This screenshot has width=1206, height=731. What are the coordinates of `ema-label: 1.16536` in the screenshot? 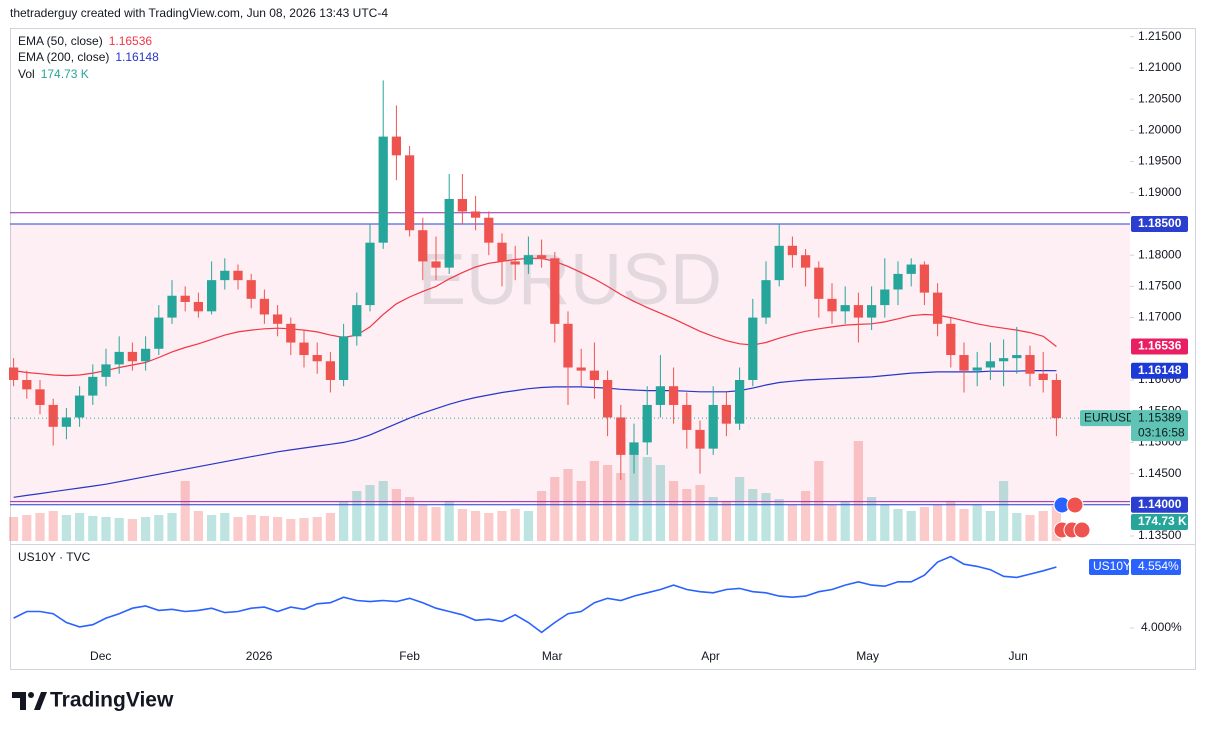 It's located at (1160, 346).